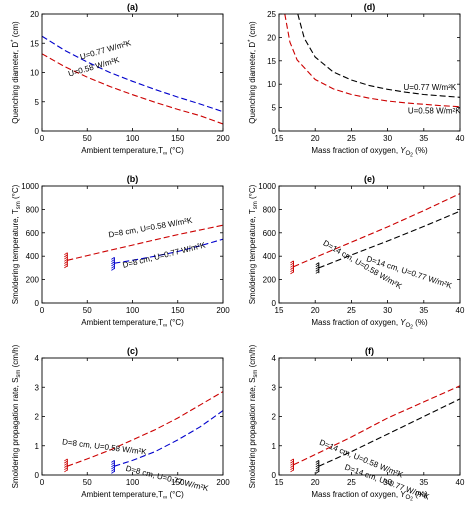  Describe the element at coordinates (37, 358) in the screenshot. I see `y-tick-label: 4` at that location.